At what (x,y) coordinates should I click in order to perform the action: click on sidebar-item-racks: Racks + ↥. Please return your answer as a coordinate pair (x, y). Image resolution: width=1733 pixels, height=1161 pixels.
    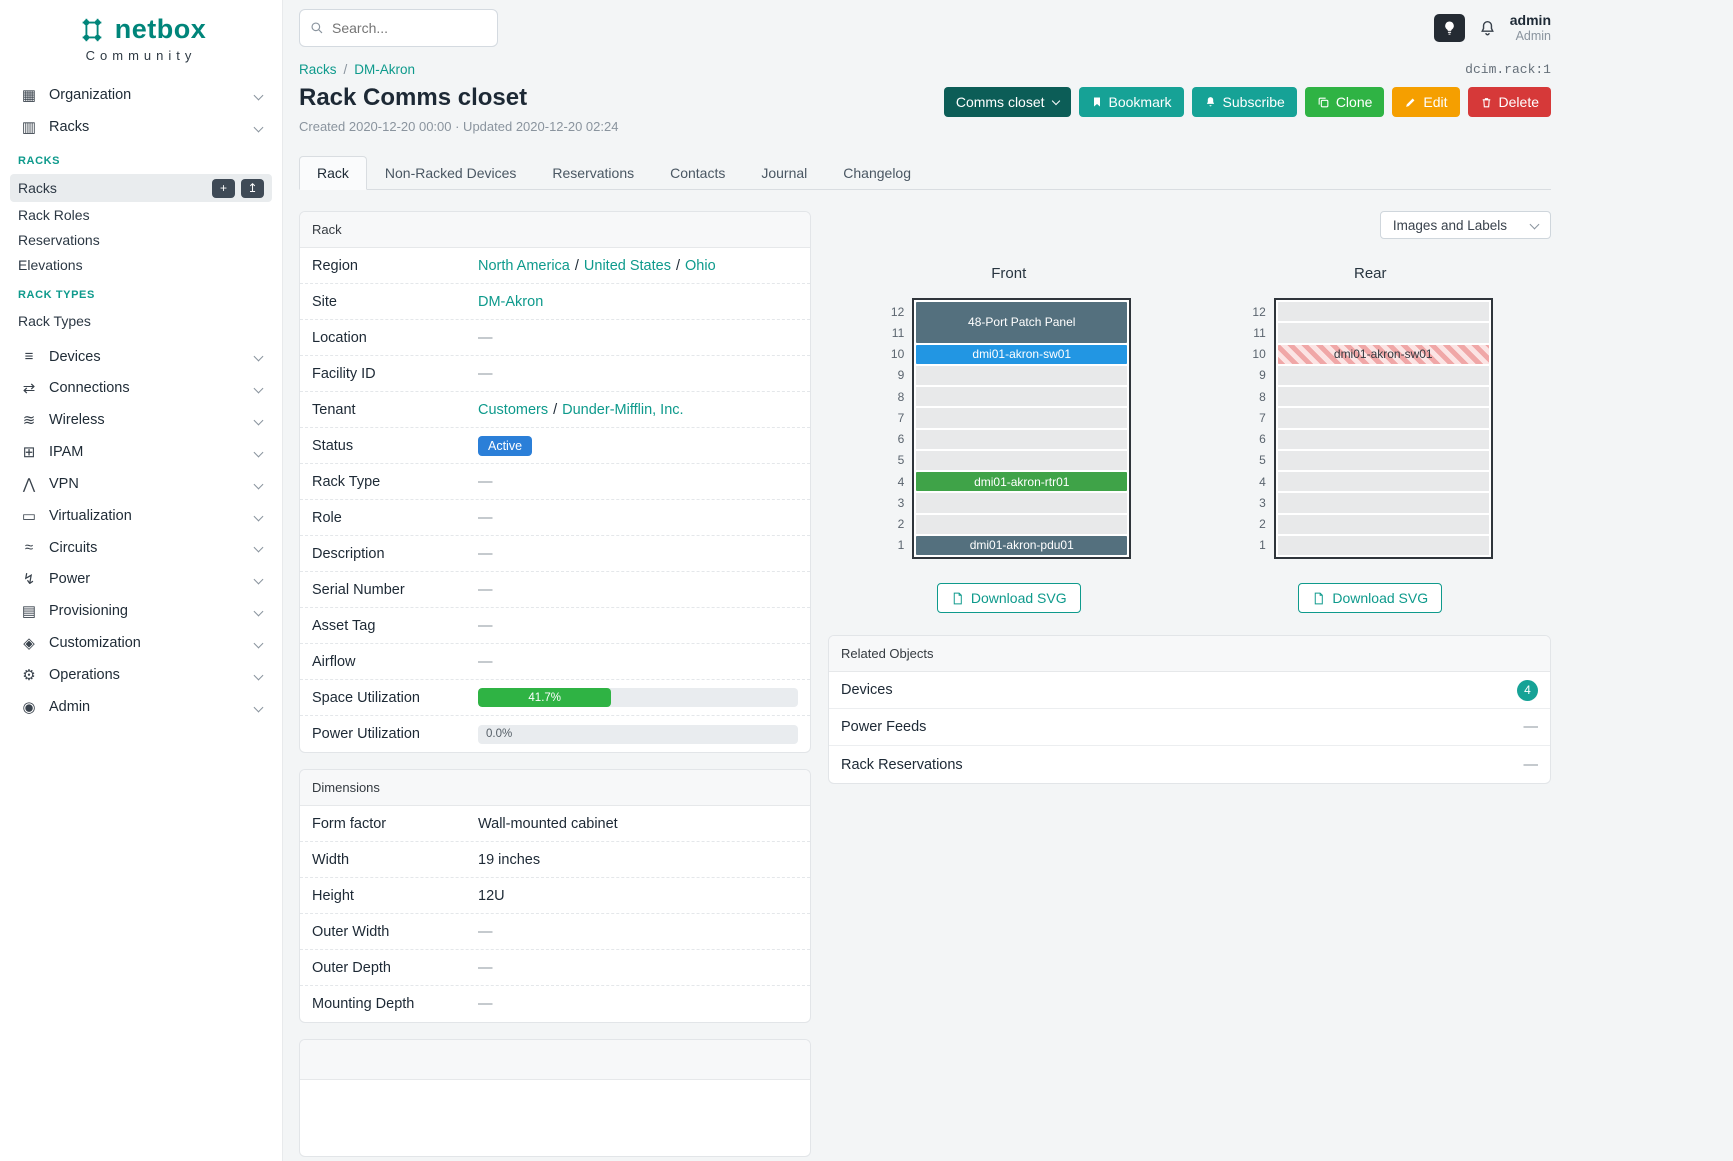
    Looking at the image, I should click on (141, 188).